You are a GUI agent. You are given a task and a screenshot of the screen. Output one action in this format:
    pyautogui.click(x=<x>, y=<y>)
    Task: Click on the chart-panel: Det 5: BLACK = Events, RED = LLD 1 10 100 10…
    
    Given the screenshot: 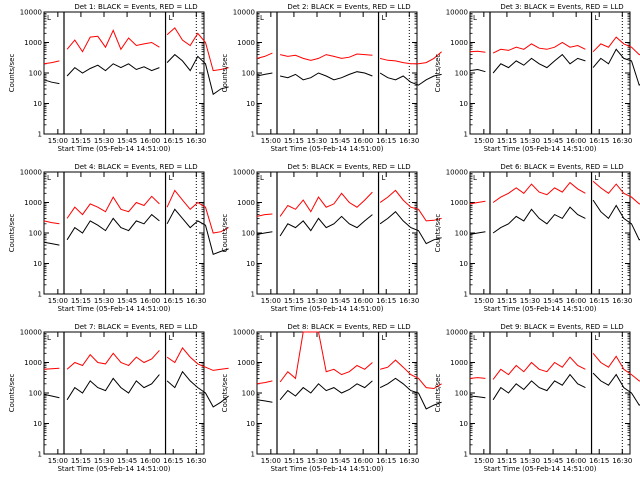 What is the action you would take?
    pyautogui.click(x=331, y=238)
    